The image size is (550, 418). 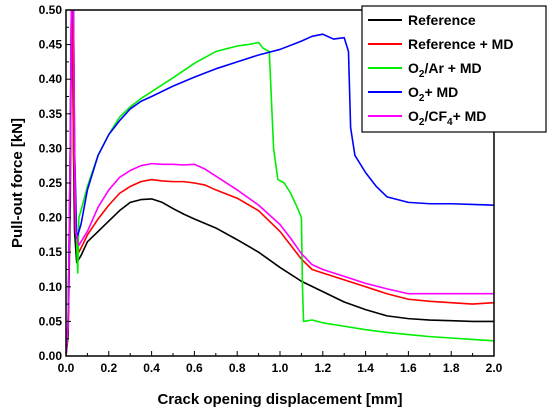 I want to click on legend-text-part: Reference, so click(x=442, y=20).